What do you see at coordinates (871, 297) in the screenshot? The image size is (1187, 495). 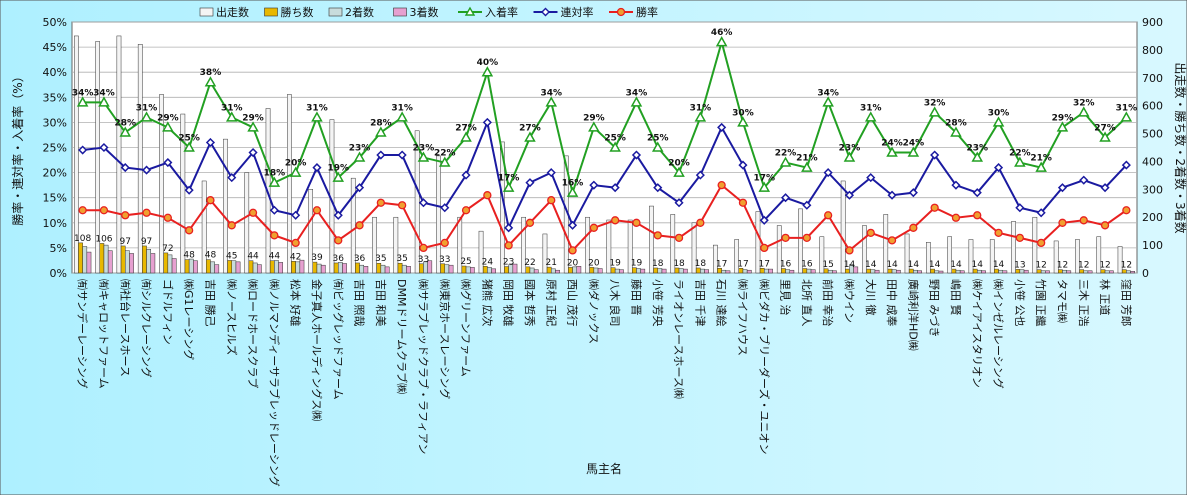 I see `category-label: 大川 徹` at bounding box center [871, 297].